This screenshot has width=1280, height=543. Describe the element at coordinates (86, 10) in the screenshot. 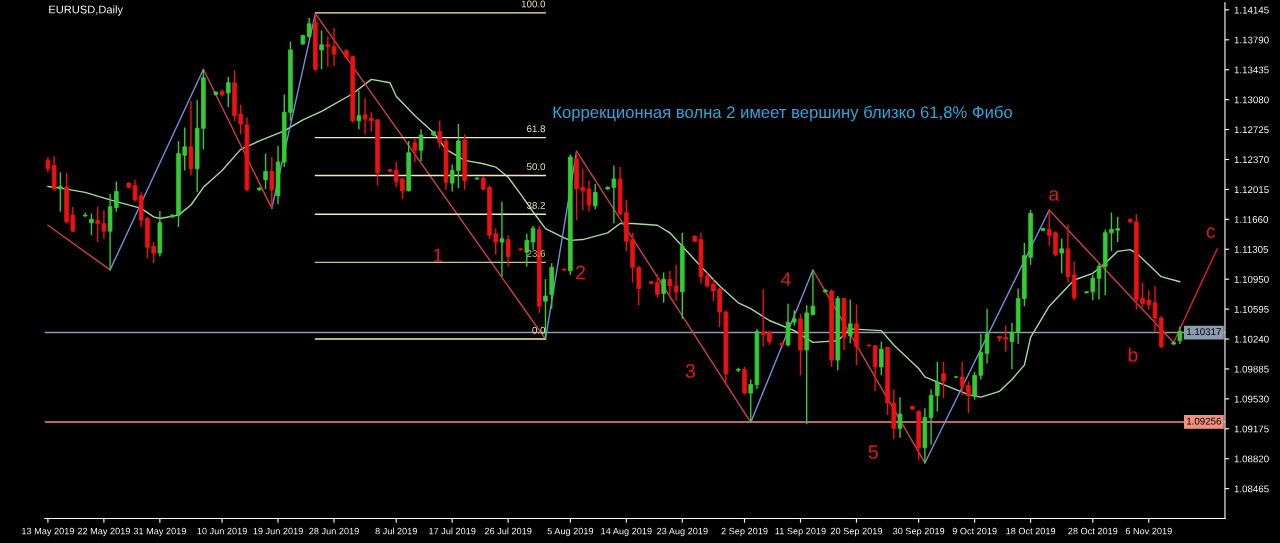

I see `chart-title: EURUSD,Daily` at that location.